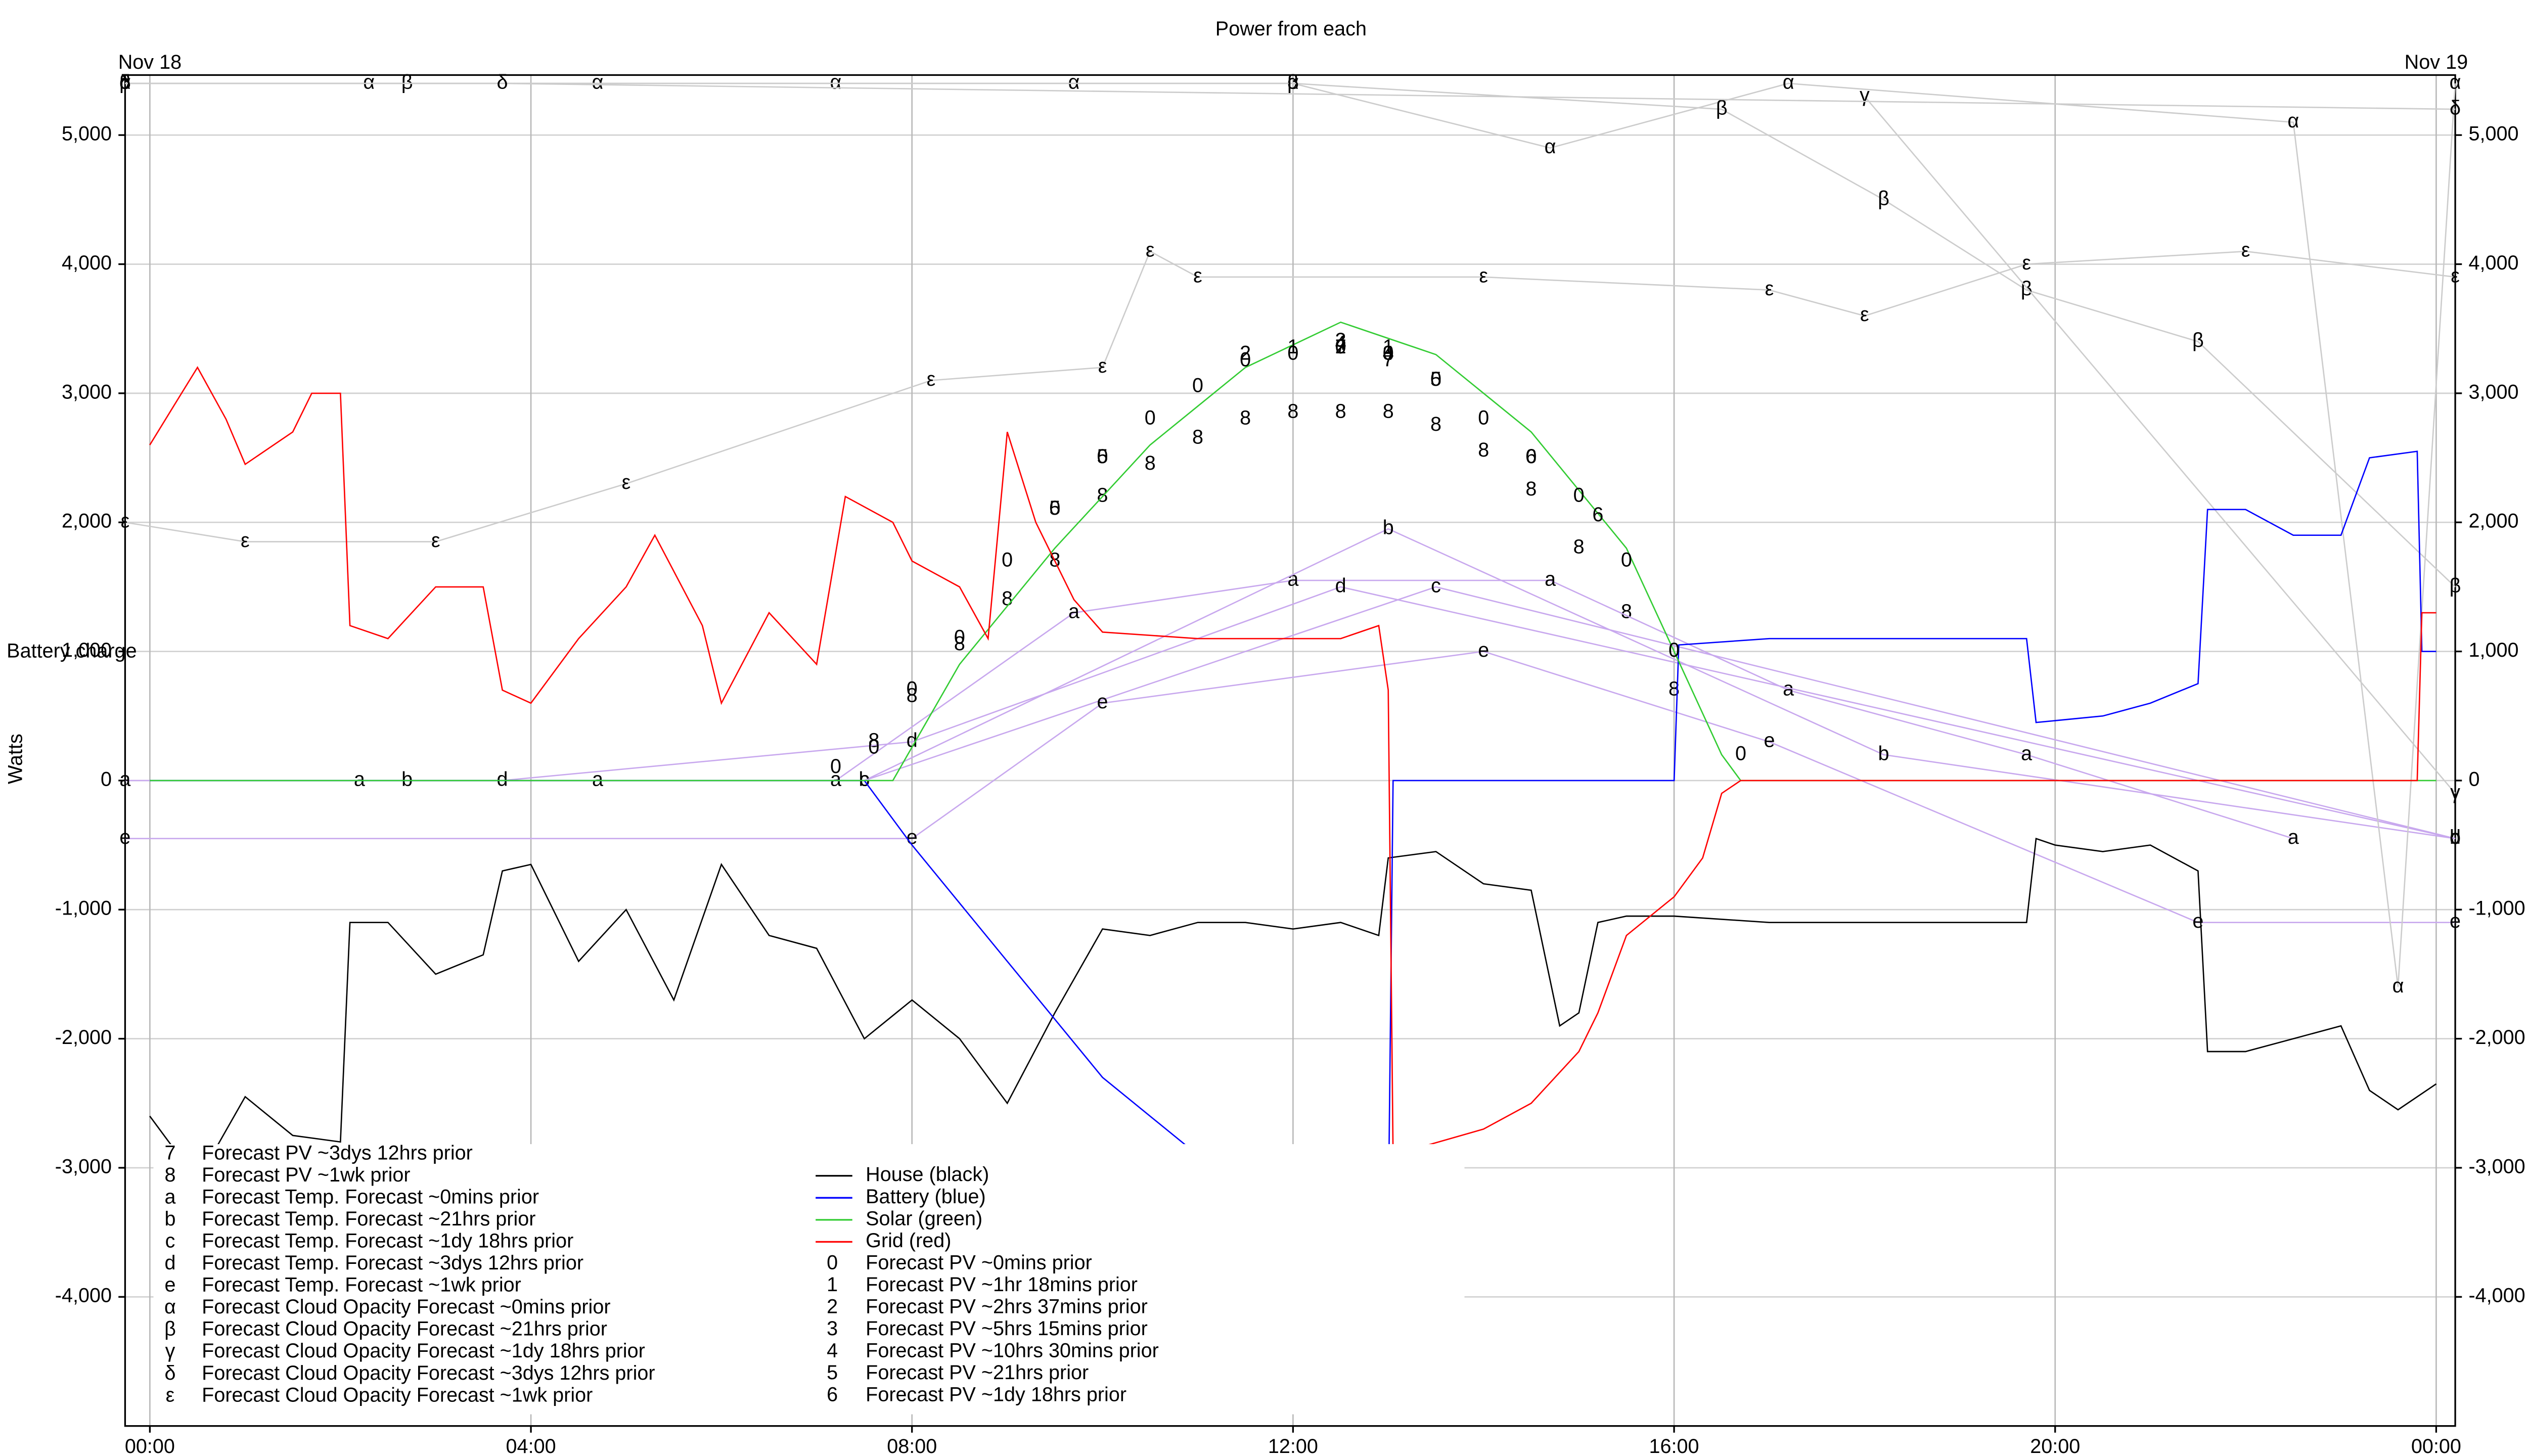 The width and height of the screenshot is (2528, 1456). I want to click on y2-tick-label: 5,000, so click(2493, 134).